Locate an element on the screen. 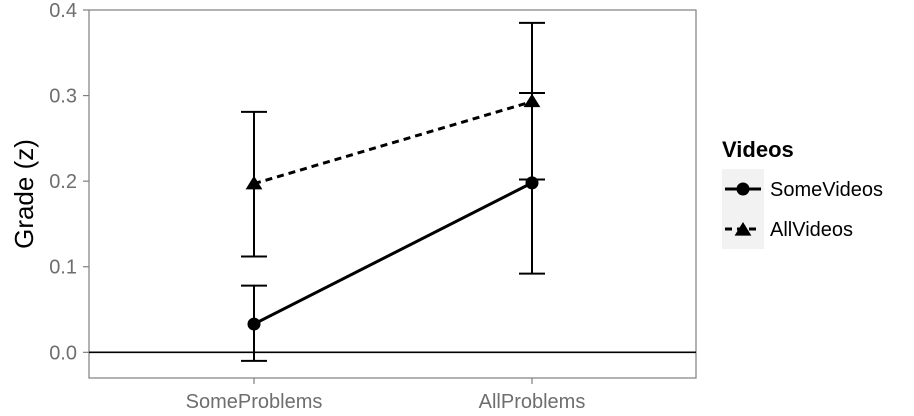  y-tick-label: 0.3 is located at coordinates (63, 97).